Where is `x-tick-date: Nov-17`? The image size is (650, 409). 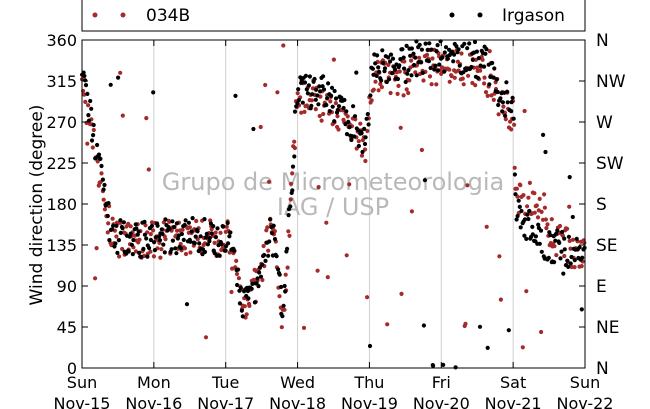 x-tick-date: Nov-17 is located at coordinates (225, 401).